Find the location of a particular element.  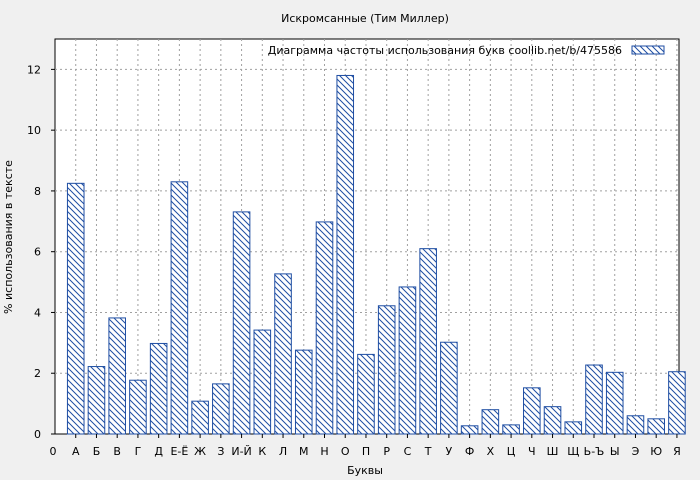

x-tick-label: У is located at coordinates (449, 451).